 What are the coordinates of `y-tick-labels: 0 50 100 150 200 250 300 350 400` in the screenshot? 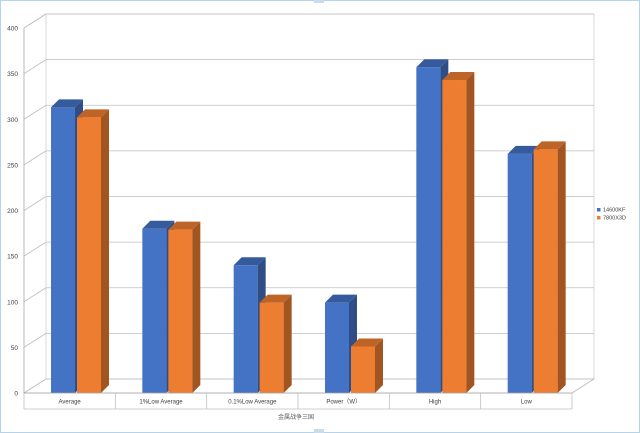 It's located at (12, 212).